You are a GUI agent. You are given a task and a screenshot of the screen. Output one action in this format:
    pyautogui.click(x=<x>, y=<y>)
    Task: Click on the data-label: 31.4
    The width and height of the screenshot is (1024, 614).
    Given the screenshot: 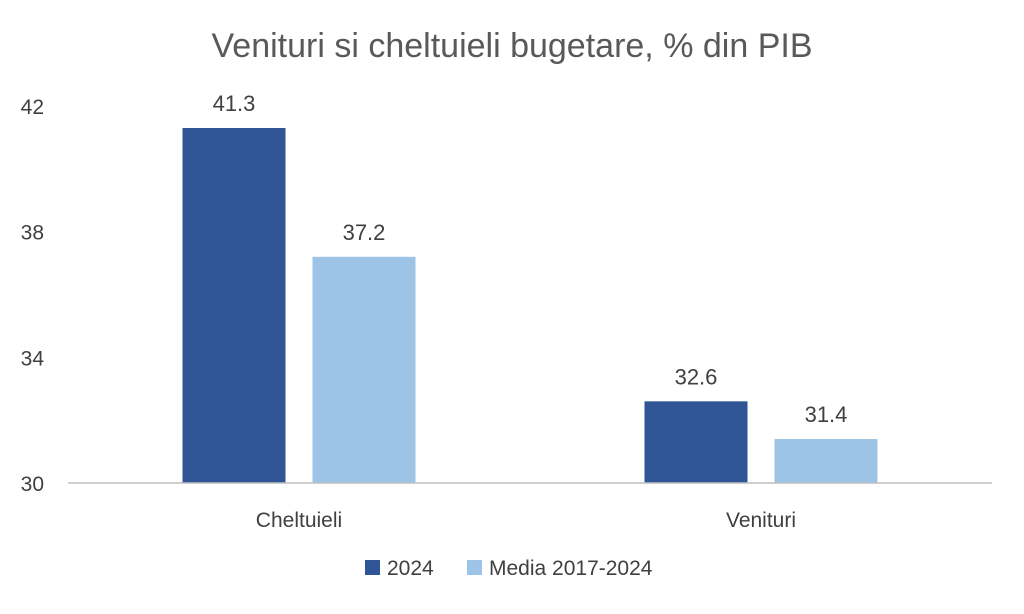 What is the action you would take?
    pyautogui.click(x=826, y=414)
    